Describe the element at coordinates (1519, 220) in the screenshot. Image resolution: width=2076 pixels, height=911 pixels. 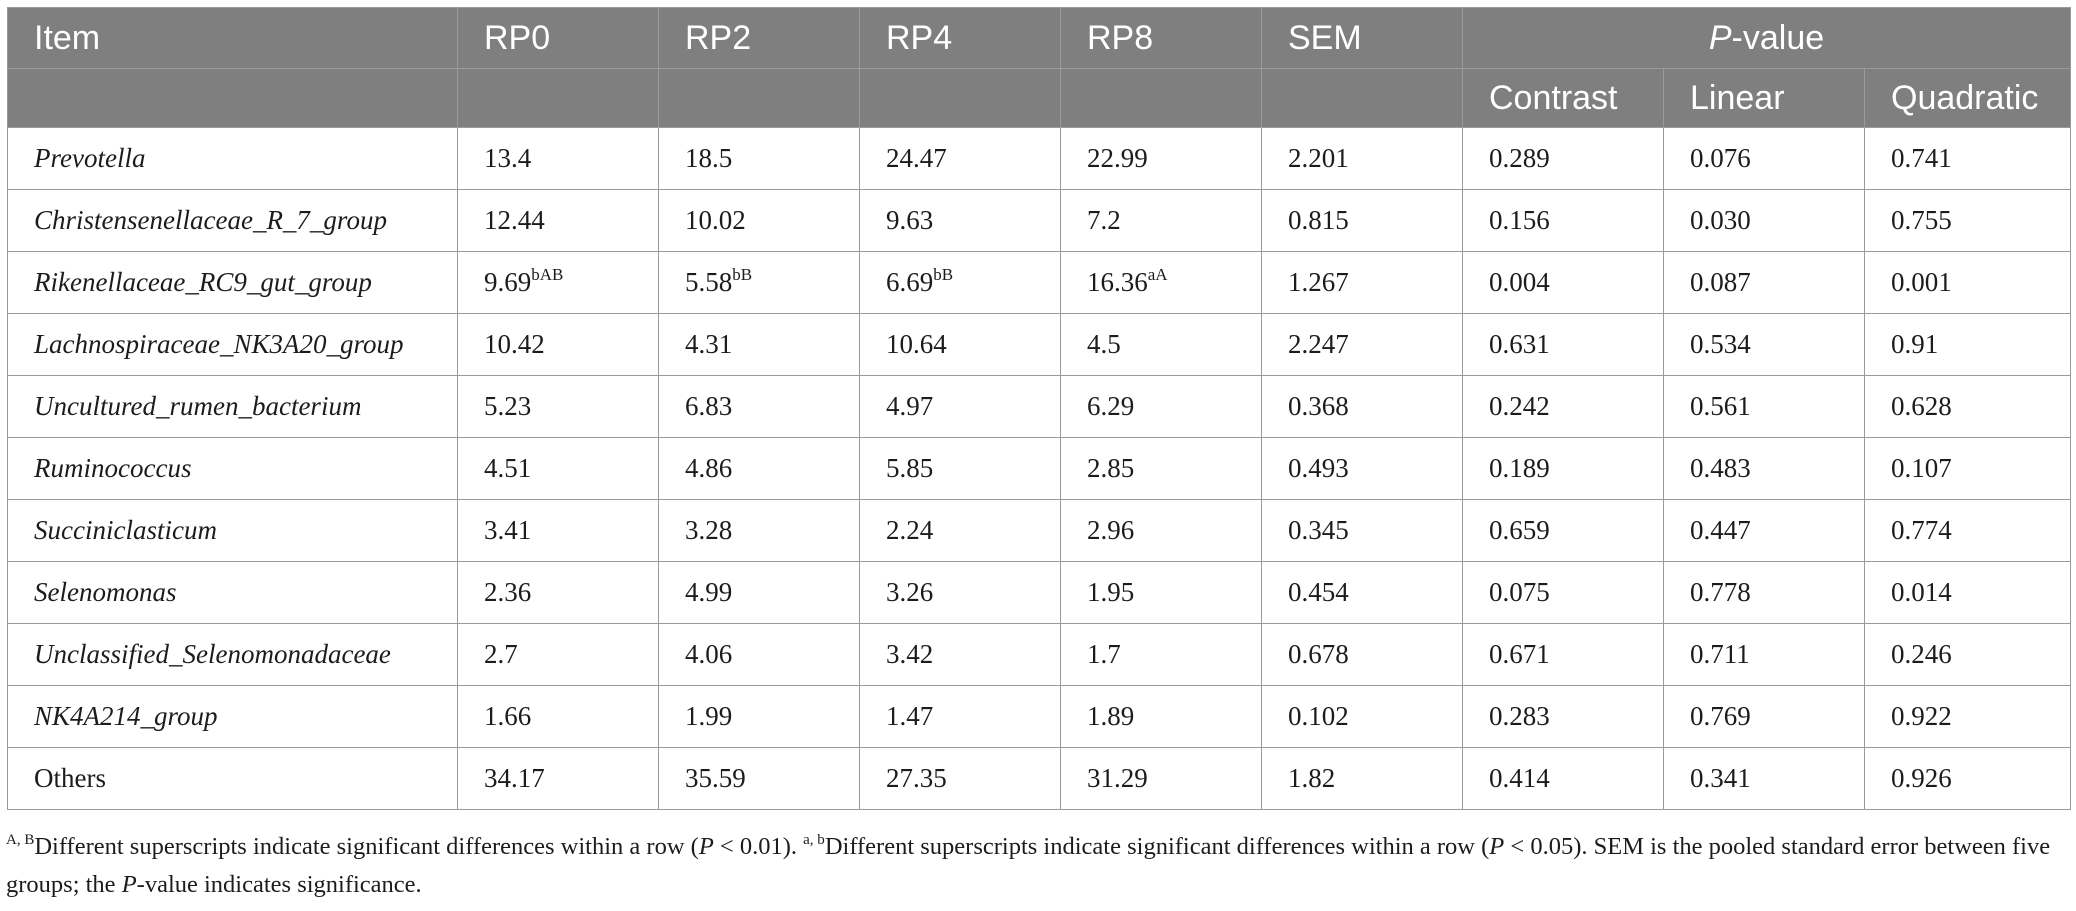
I see `cell-contrast-value: 0.156` at that location.